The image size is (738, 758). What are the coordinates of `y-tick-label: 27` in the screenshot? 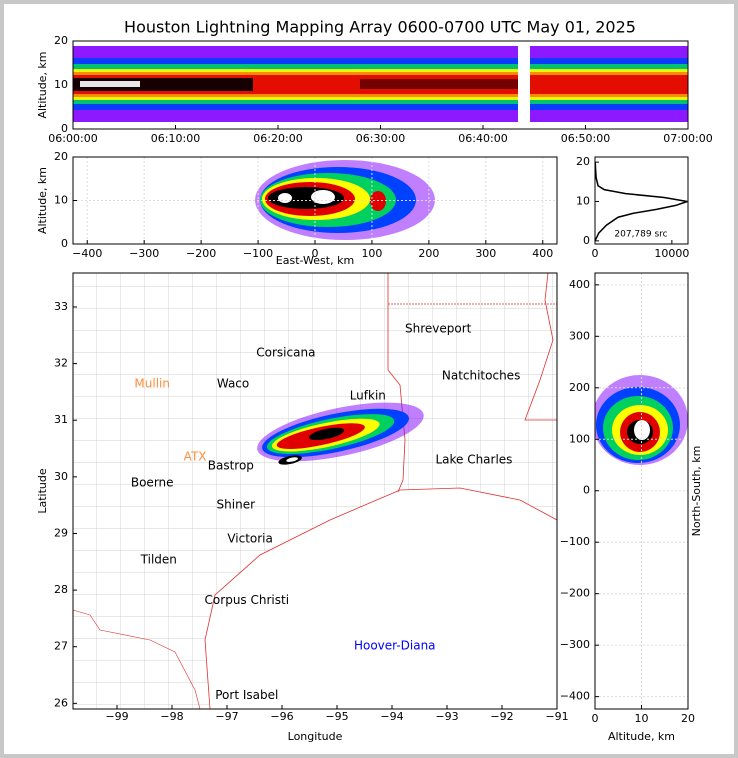 It's located at (61, 646).